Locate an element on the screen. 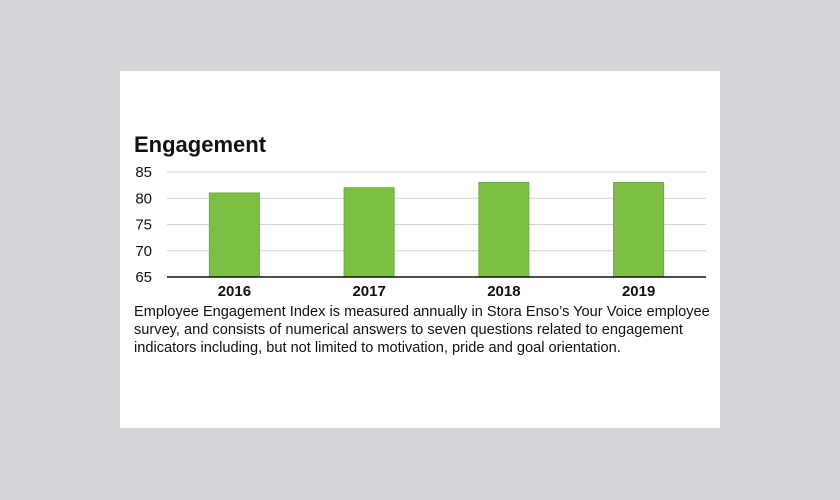 The image size is (840, 500). y-tick-label: 75 is located at coordinates (143, 225).